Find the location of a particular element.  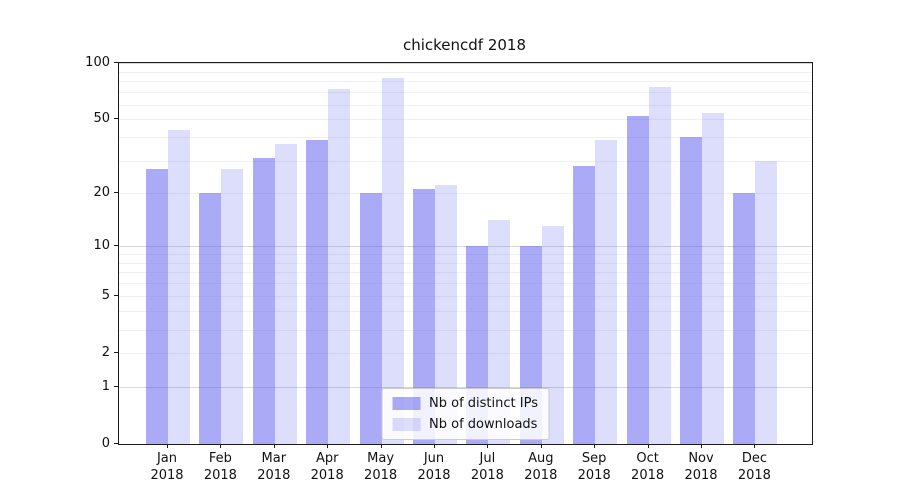

legend-swatch-distinct-ips is located at coordinates (406, 403).